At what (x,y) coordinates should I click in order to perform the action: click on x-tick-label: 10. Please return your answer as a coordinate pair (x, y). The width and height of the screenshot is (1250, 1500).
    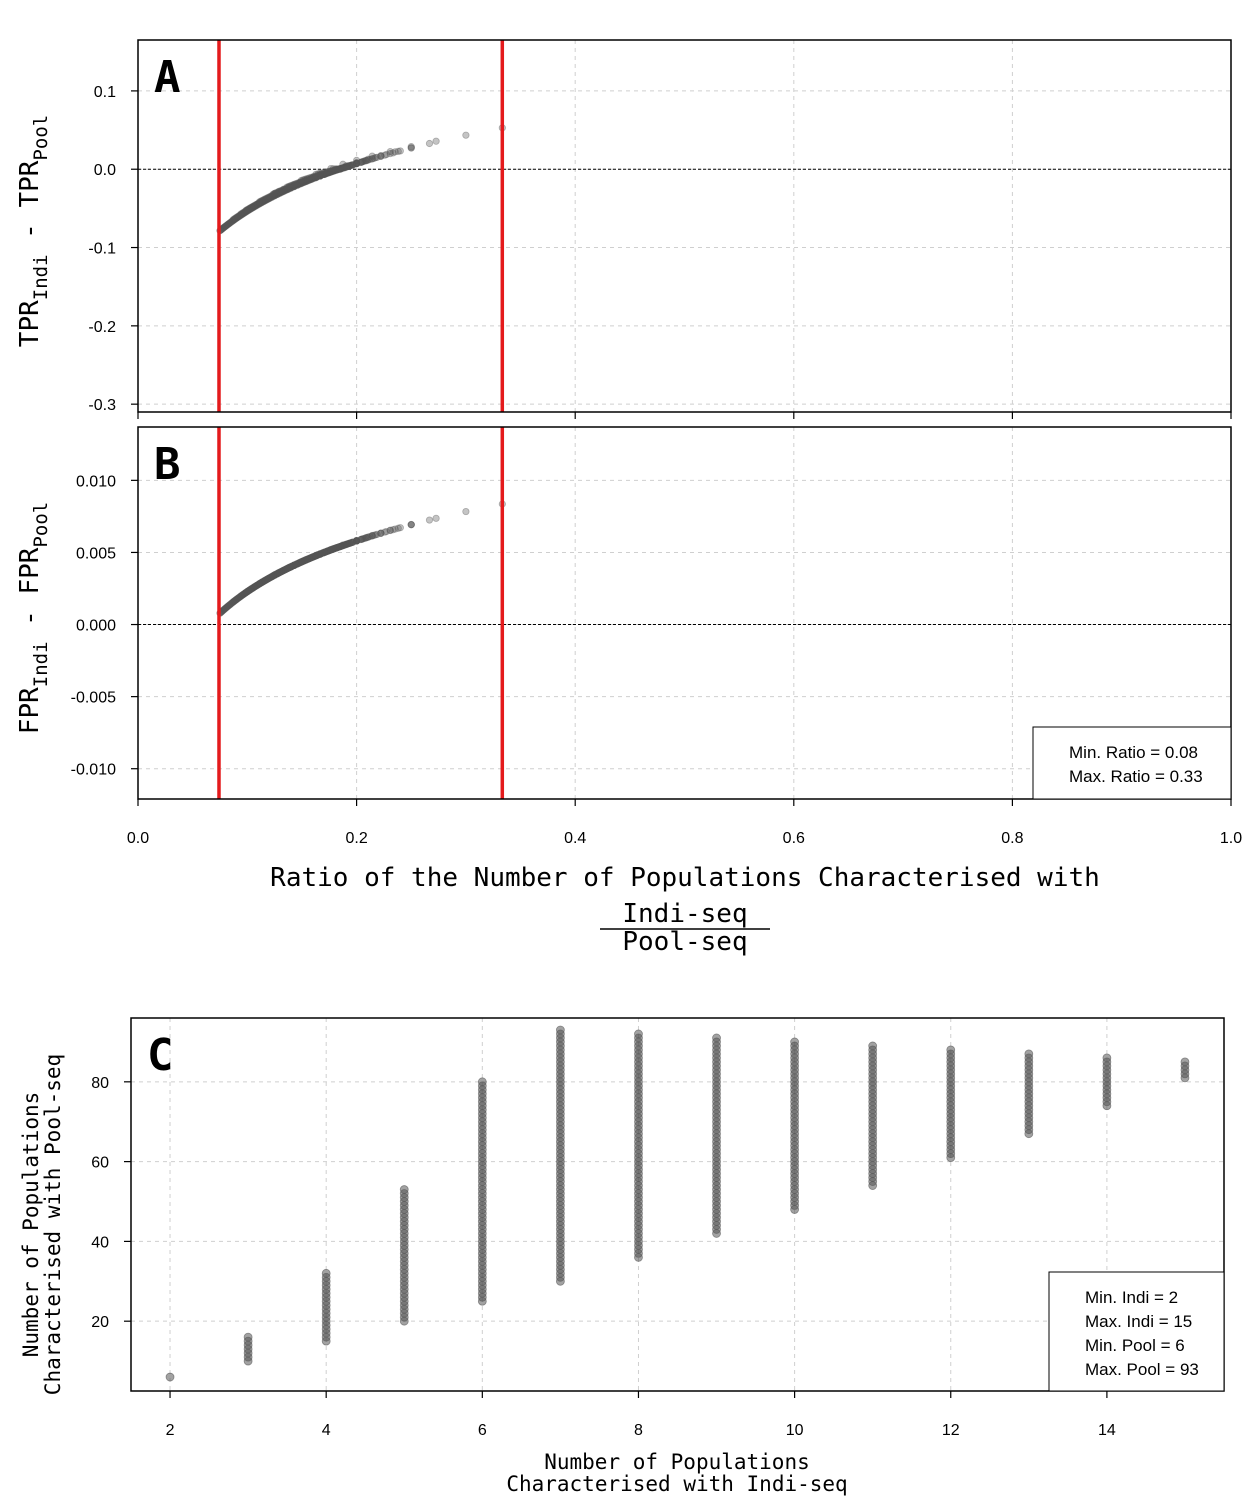
    Looking at the image, I should click on (795, 1430).